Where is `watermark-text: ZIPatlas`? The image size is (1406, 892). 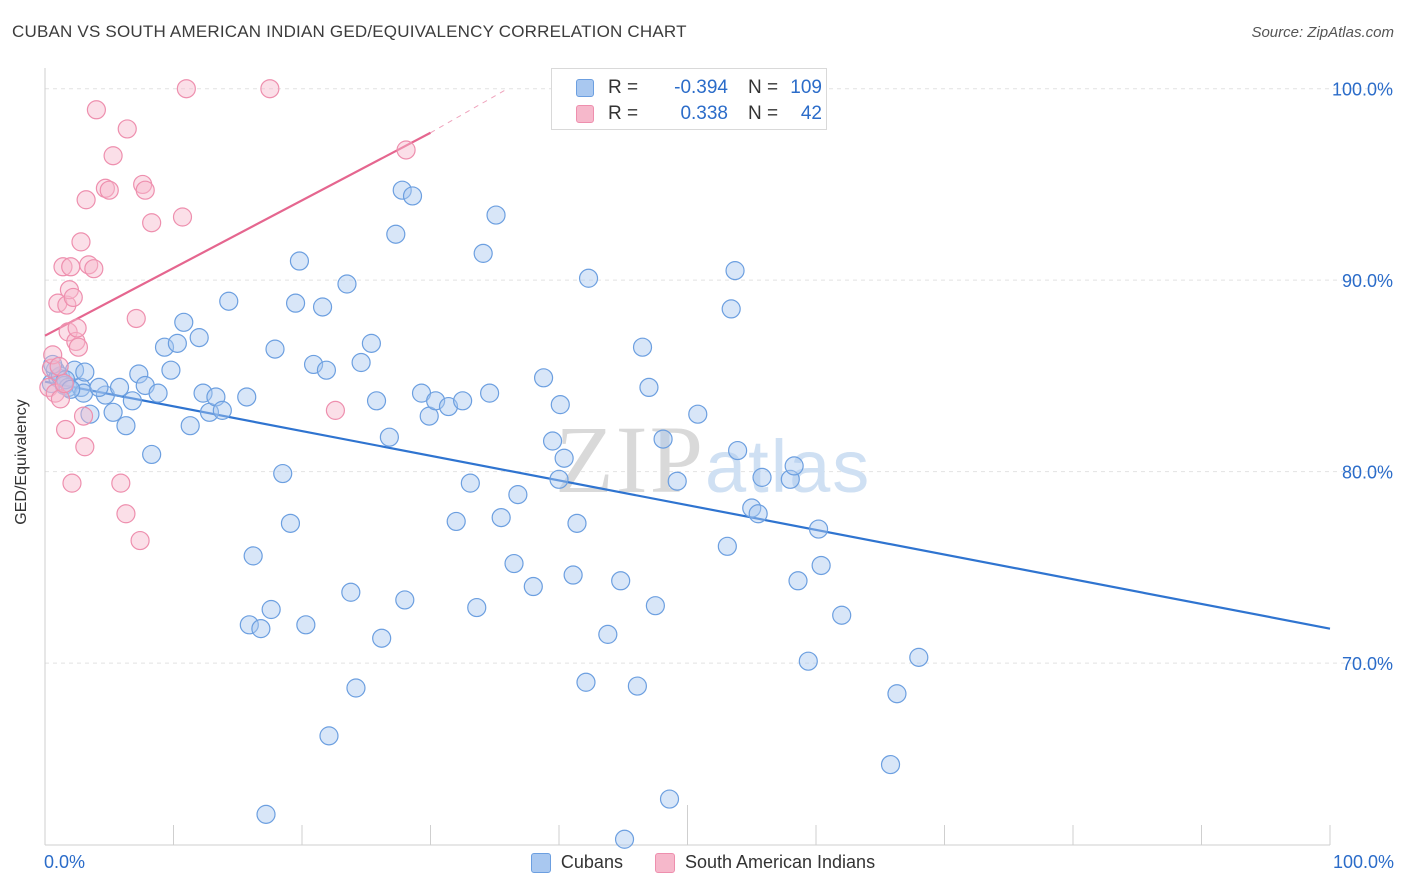 watermark-text: ZIPatlas is located at coordinates (713, 459).